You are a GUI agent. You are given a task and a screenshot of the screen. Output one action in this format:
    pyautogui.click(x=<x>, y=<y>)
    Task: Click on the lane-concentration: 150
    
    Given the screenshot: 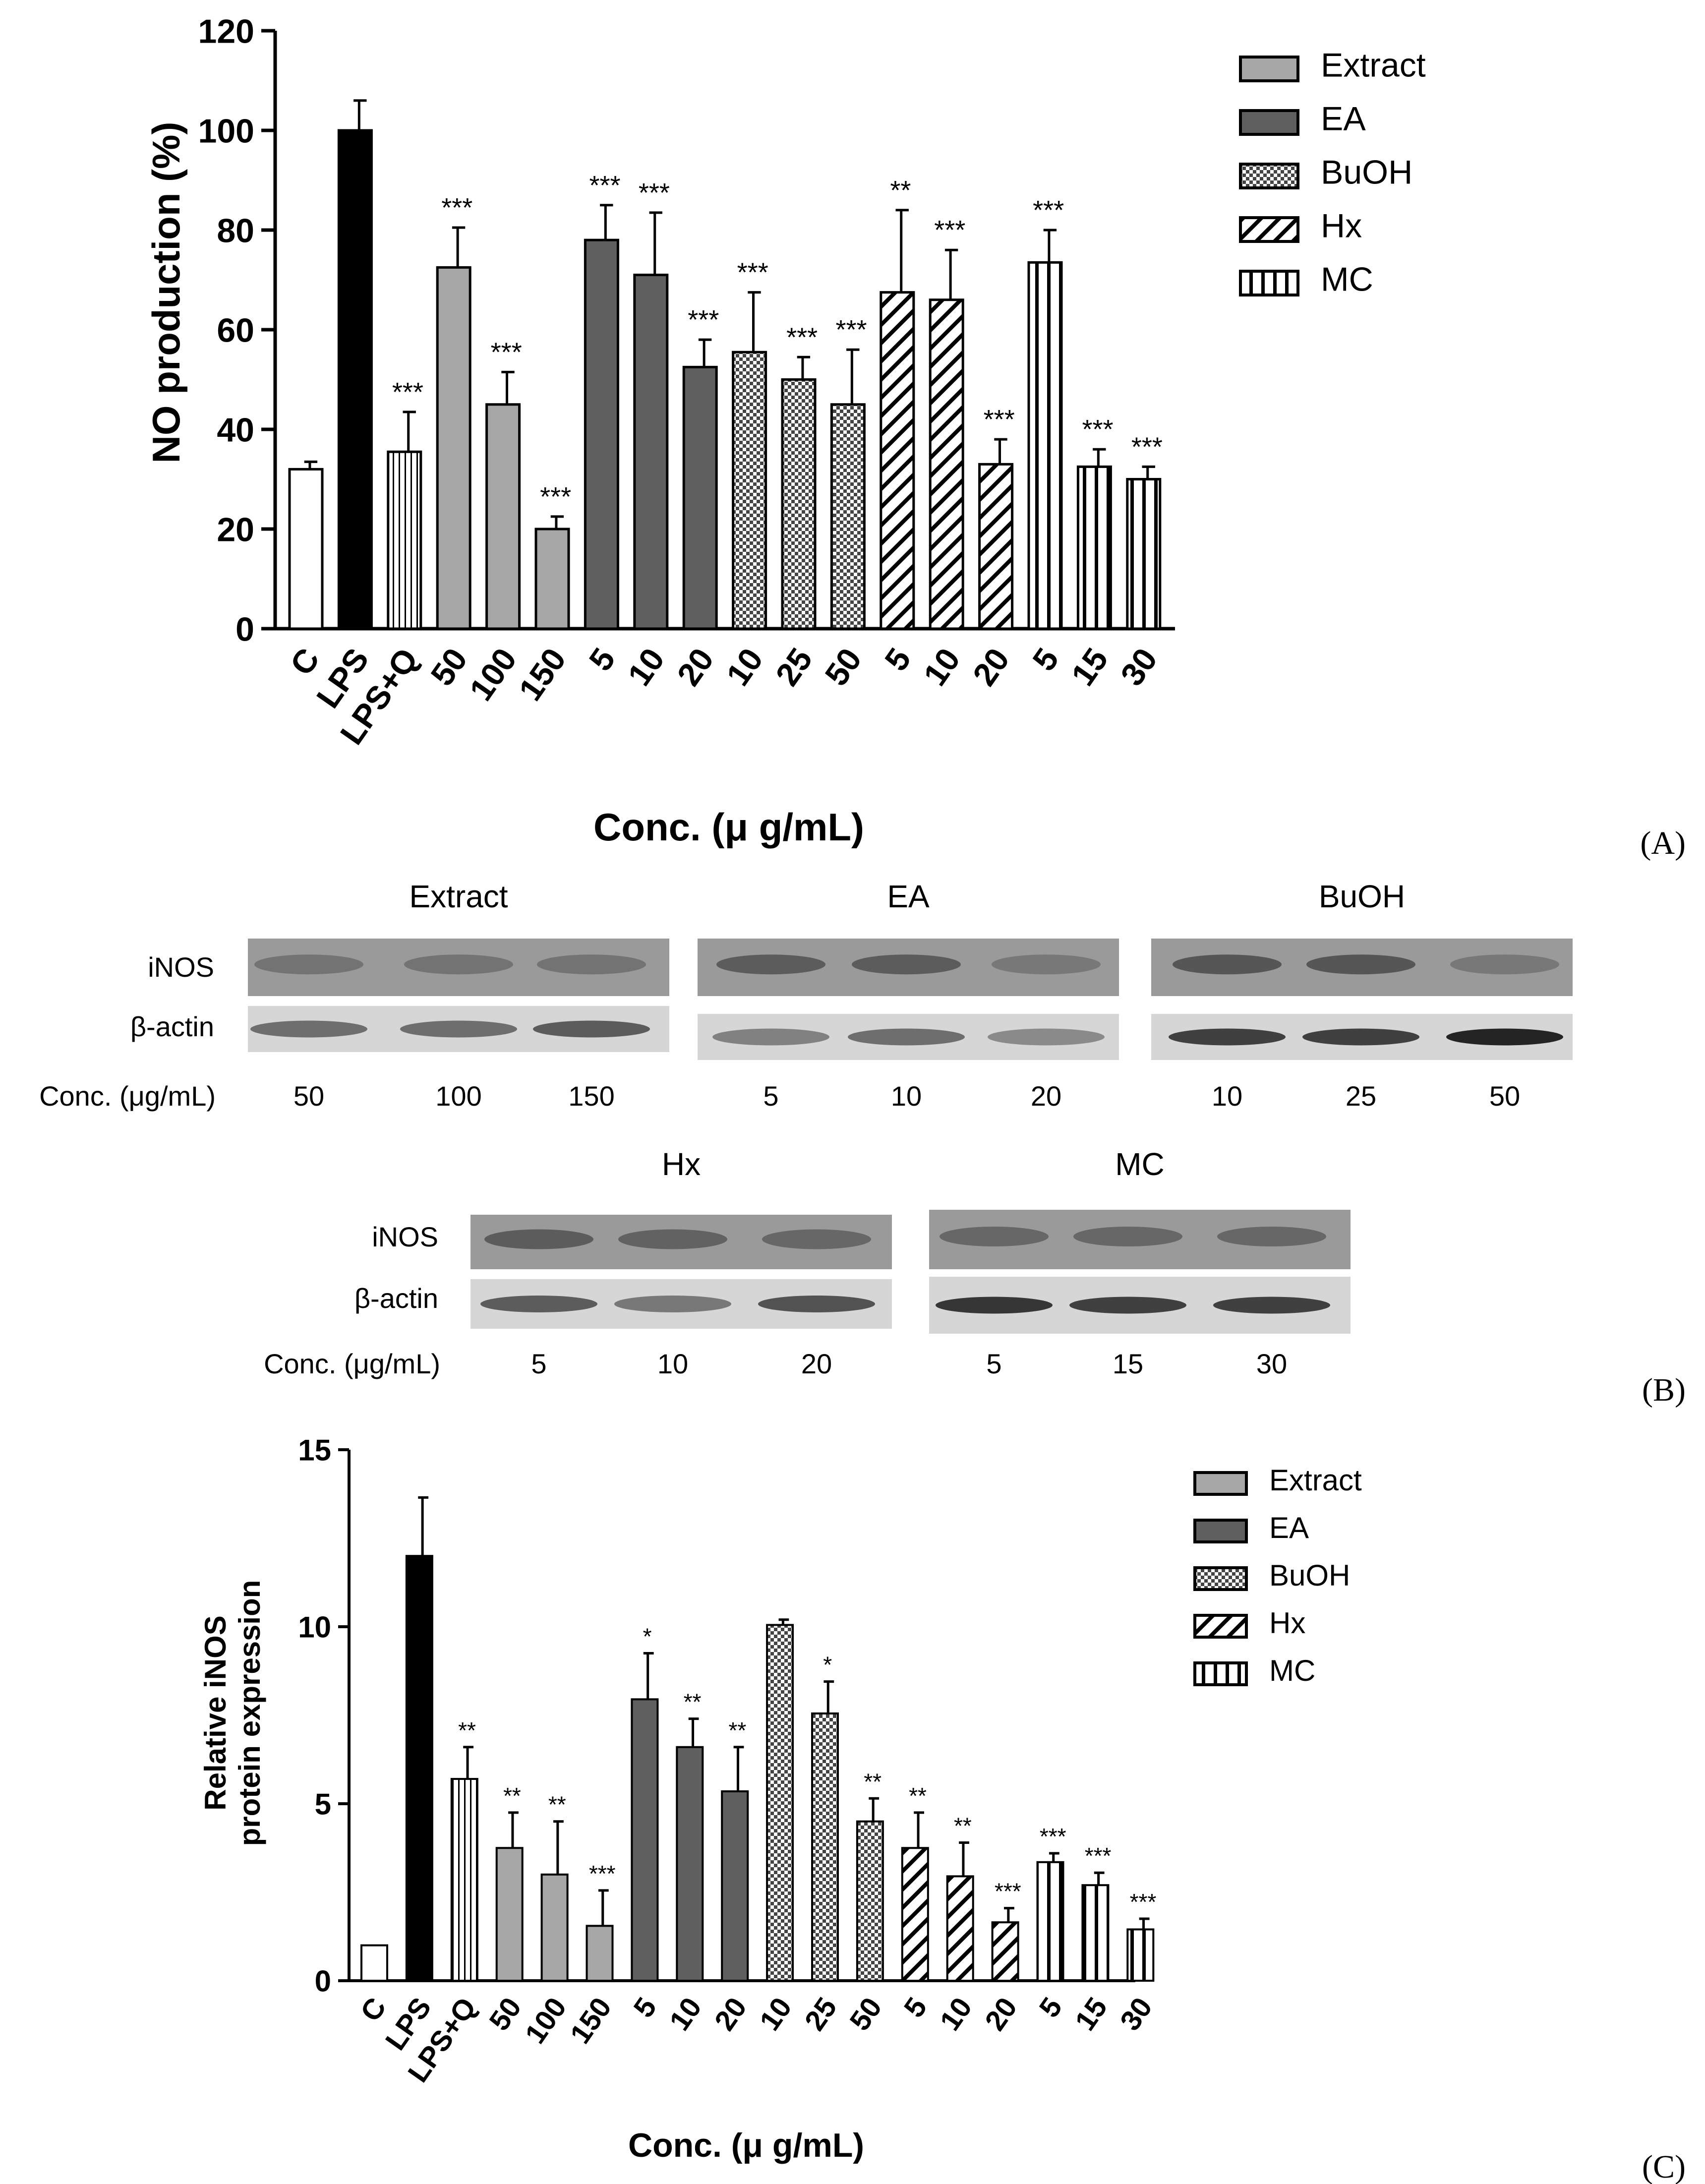 What is the action you would take?
    pyautogui.click(x=591, y=1096)
    